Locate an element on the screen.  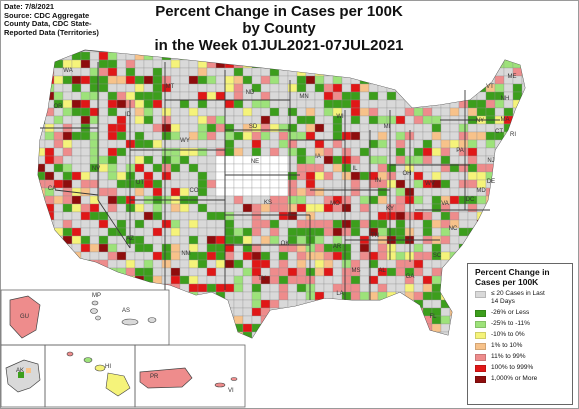
state-label-mi: MI is located at coordinates (387, 127).